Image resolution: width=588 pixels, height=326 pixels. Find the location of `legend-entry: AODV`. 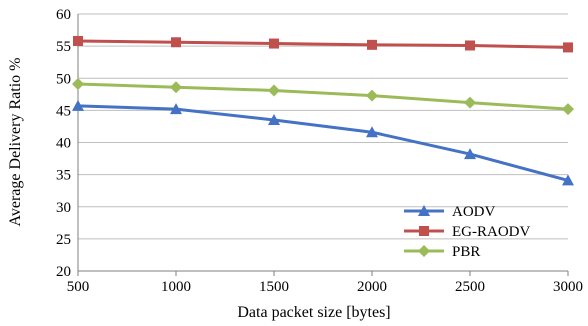

legend-entry: AODV is located at coordinates (449, 212).